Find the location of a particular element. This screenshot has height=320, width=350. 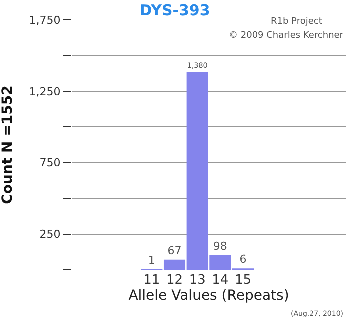

x-tick-label: 12 is located at coordinates (175, 280).